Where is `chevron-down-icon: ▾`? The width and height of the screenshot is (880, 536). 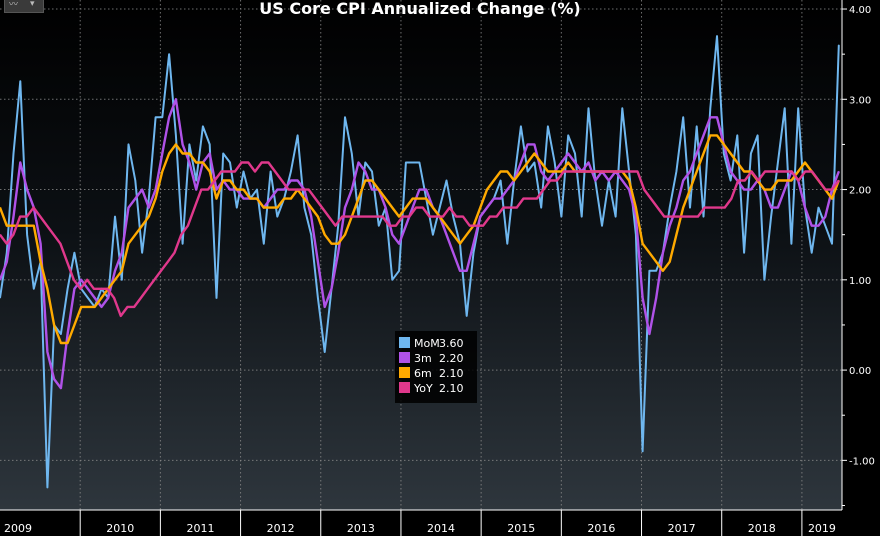 chevron-down-icon: ▾ is located at coordinates (32, 4).